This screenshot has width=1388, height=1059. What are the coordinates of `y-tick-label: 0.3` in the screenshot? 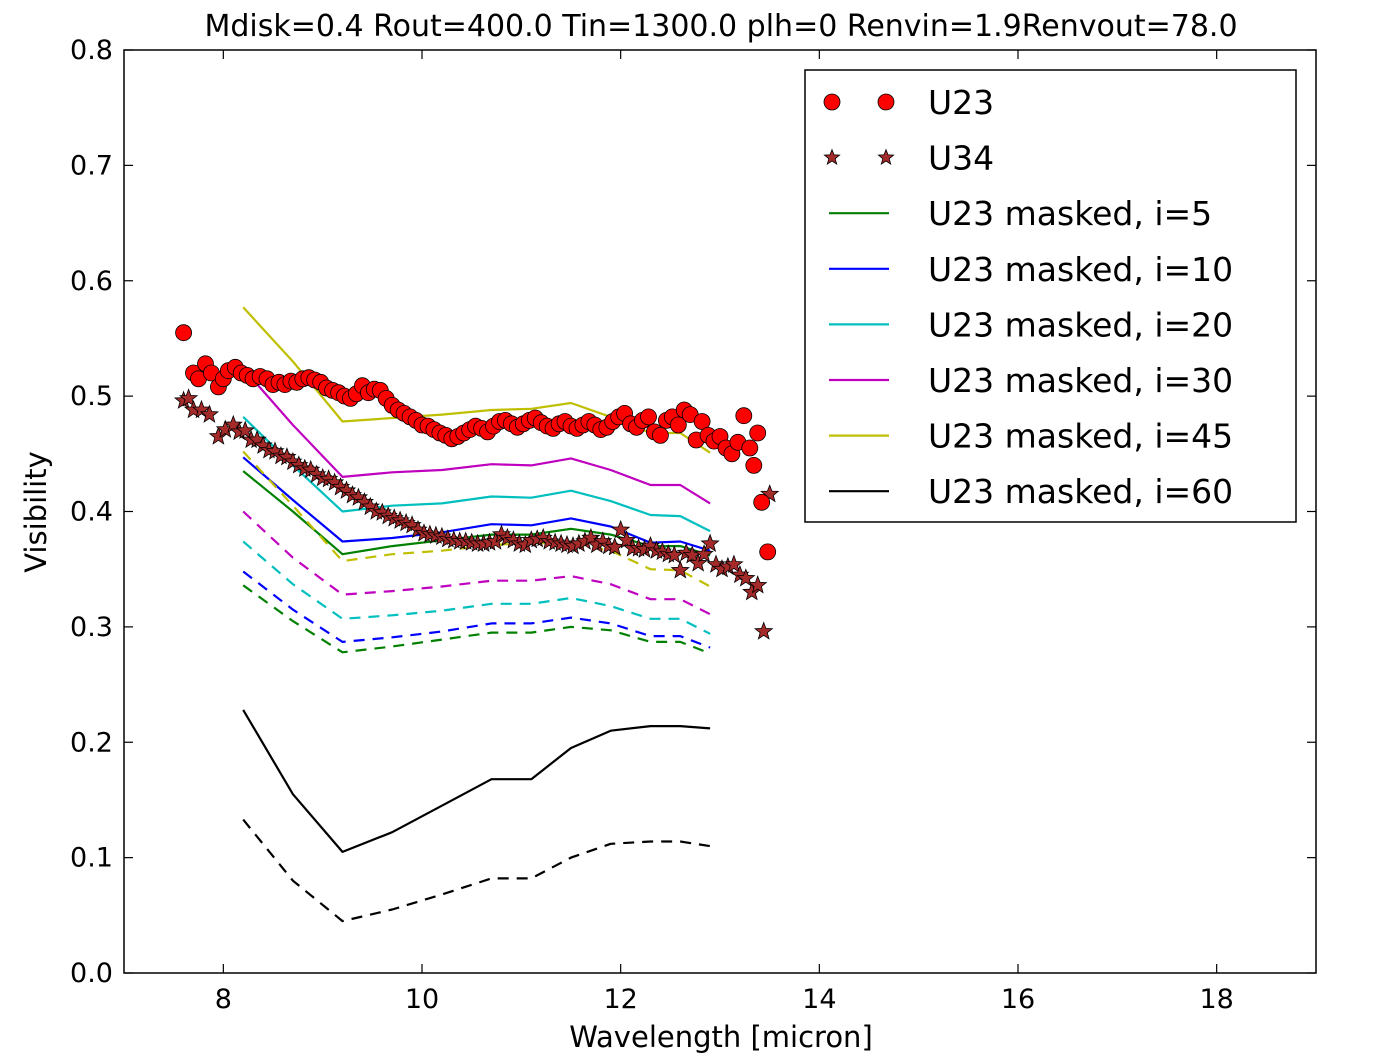 It's located at (91, 627).